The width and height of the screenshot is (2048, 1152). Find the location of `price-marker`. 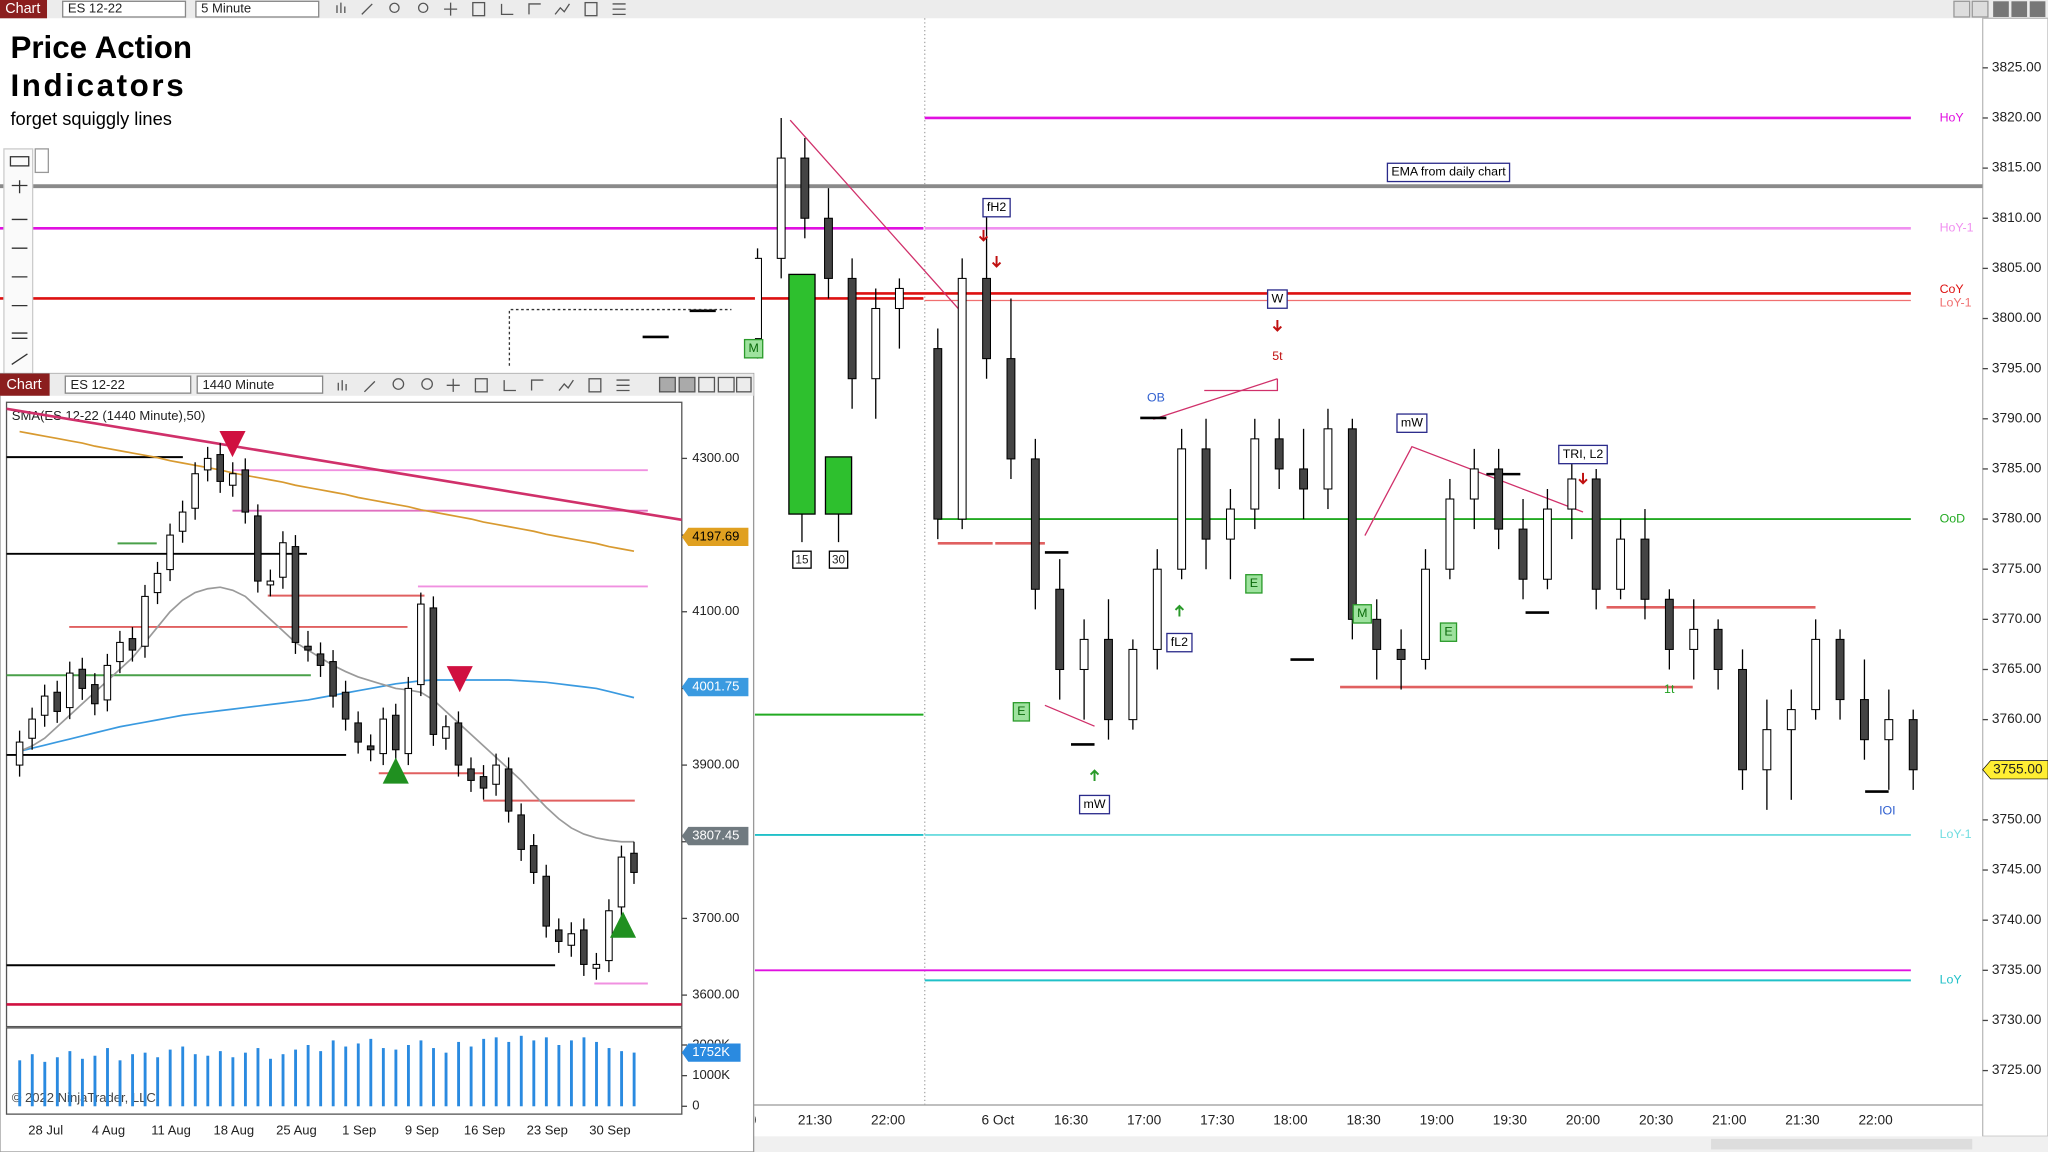

price-marker is located at coordinates (715, 836).